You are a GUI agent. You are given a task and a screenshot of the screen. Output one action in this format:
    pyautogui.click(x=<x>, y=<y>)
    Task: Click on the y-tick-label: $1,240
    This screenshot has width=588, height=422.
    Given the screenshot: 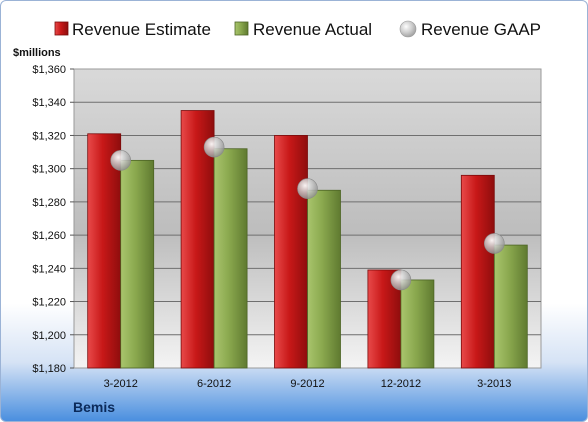 What is the action you would take?
    pyautogui.click(x=49, y=269)
    